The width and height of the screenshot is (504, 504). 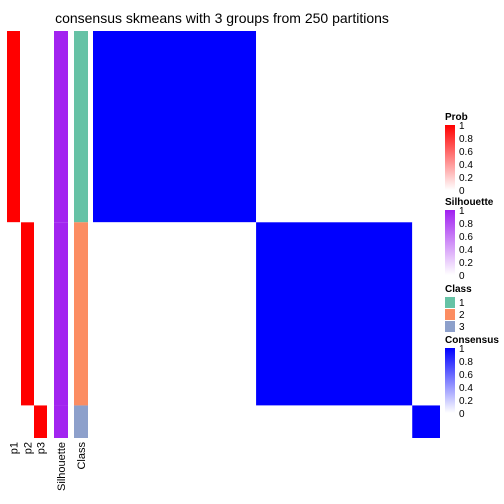 I want to click on legend-title-class: Class, so click(x=458, y=289).